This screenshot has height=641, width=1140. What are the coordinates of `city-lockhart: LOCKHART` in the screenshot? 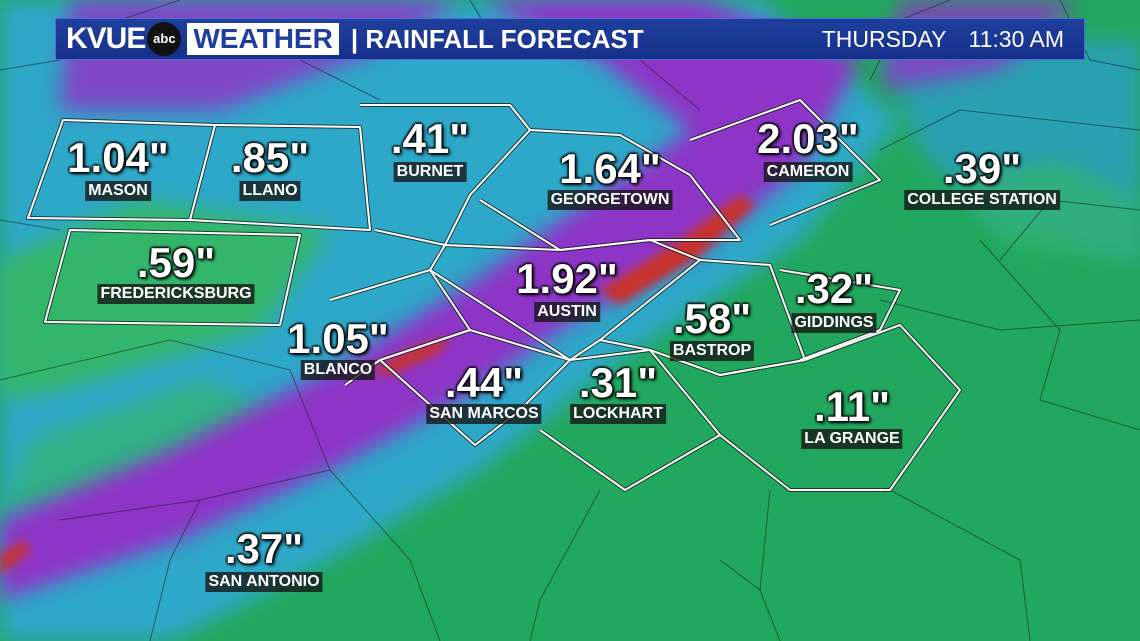 It's located at (618, 414).